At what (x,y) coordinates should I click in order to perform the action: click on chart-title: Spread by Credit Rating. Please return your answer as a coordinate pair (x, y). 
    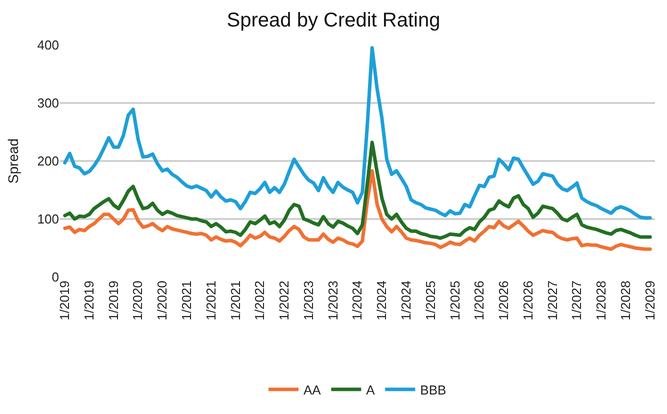
    Looking at the image, I should click on (333, 20).